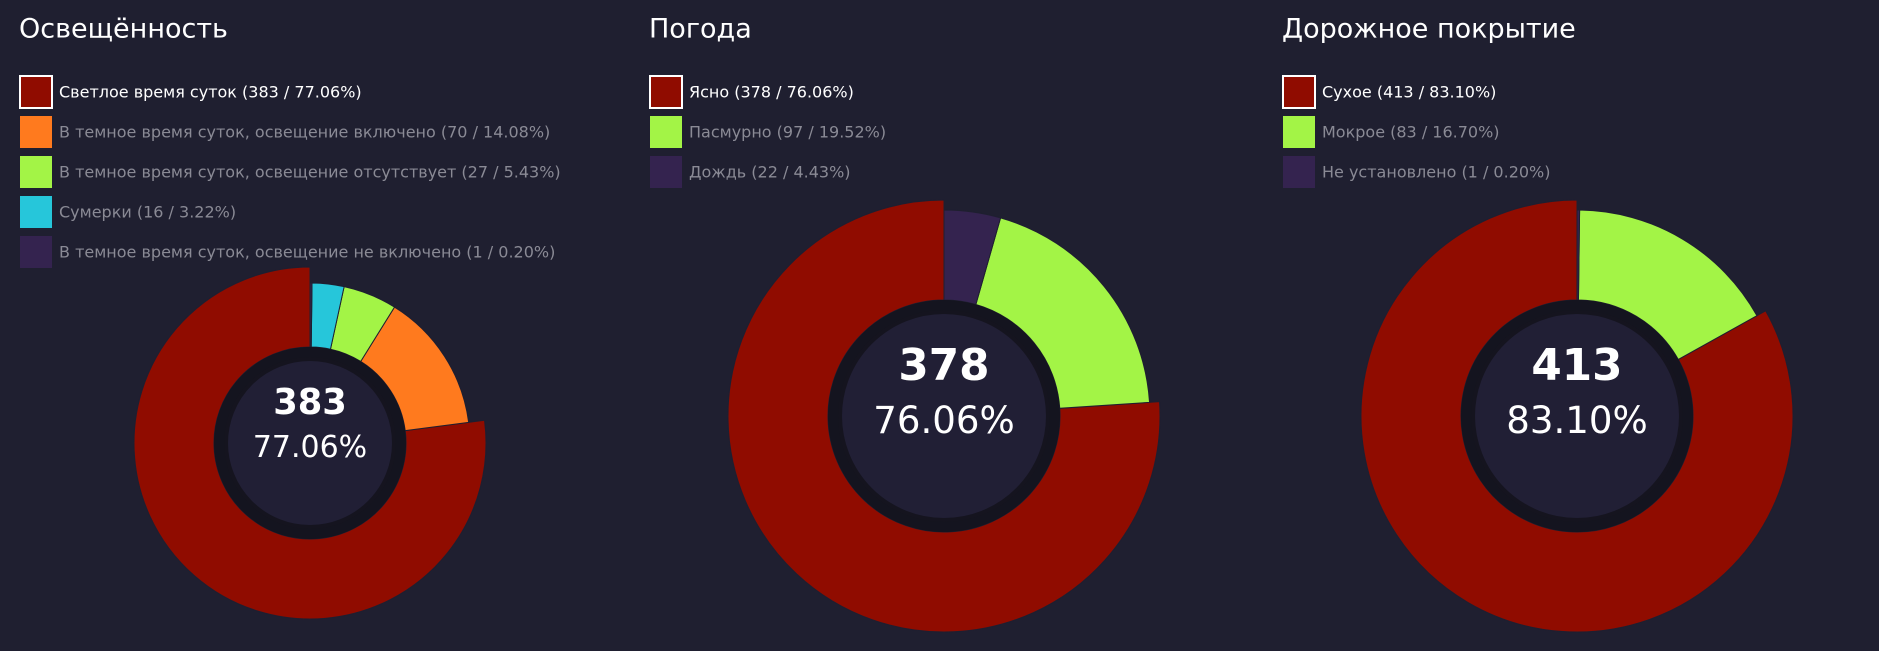 This screenshot has width=1879, height=651. Describe the element at coordinates (944, 420) in the screenshot. I see `center-percent: 76.06%` at that location.